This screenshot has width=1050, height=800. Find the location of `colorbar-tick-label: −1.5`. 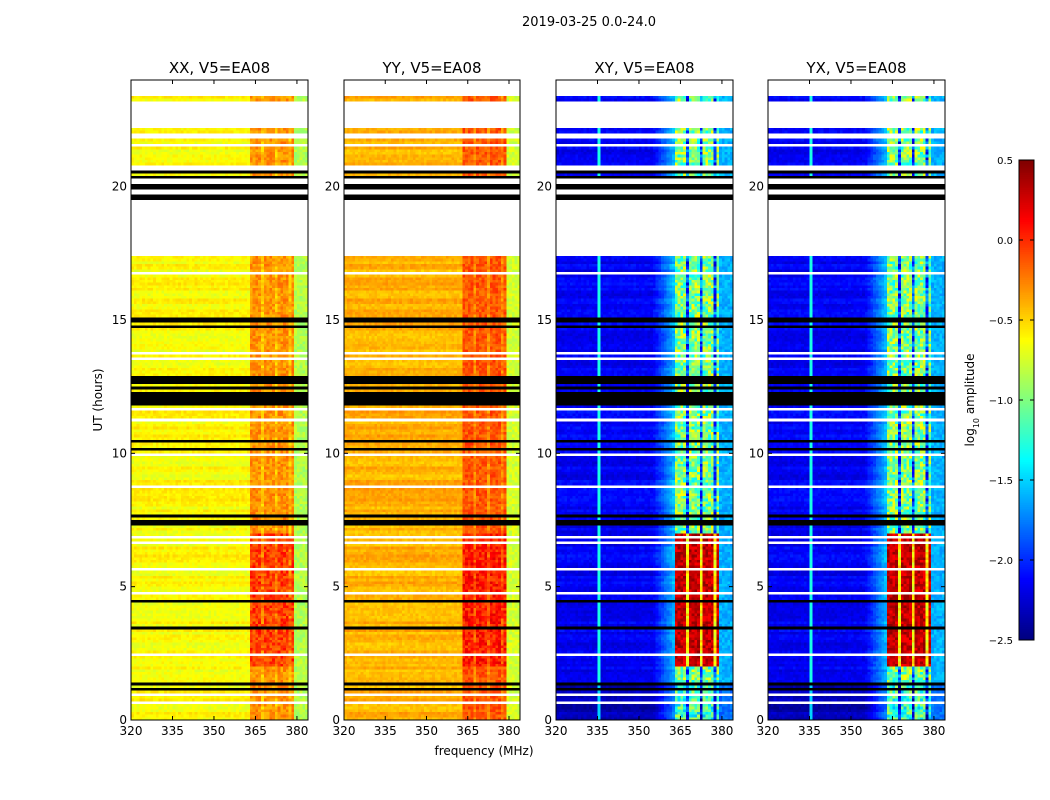

colorbar-tick-label: −1.5 is located at coordinates (1001, 481).